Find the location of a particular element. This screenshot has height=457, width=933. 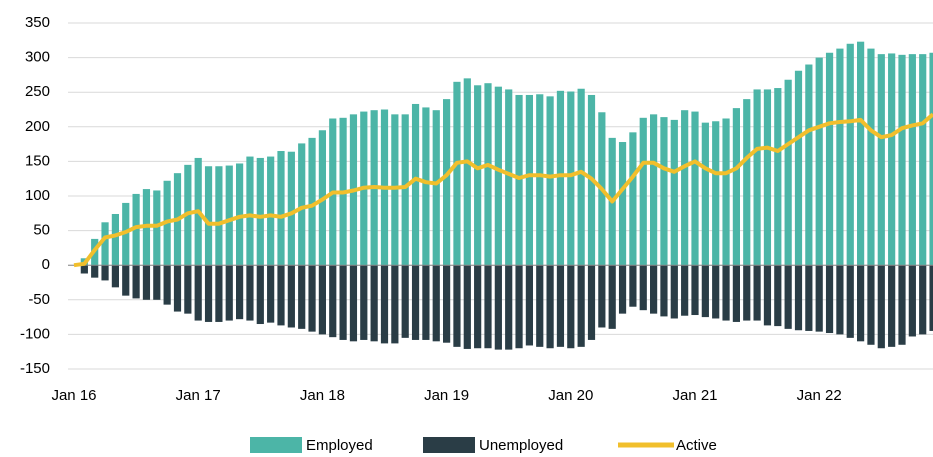

y-tick-label: 250 is located at coordinates (37, 91).